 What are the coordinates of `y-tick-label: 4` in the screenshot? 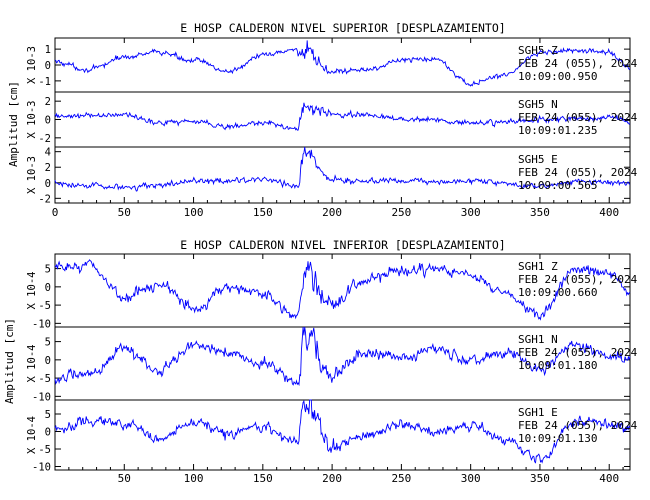 It's located at (48, 153).